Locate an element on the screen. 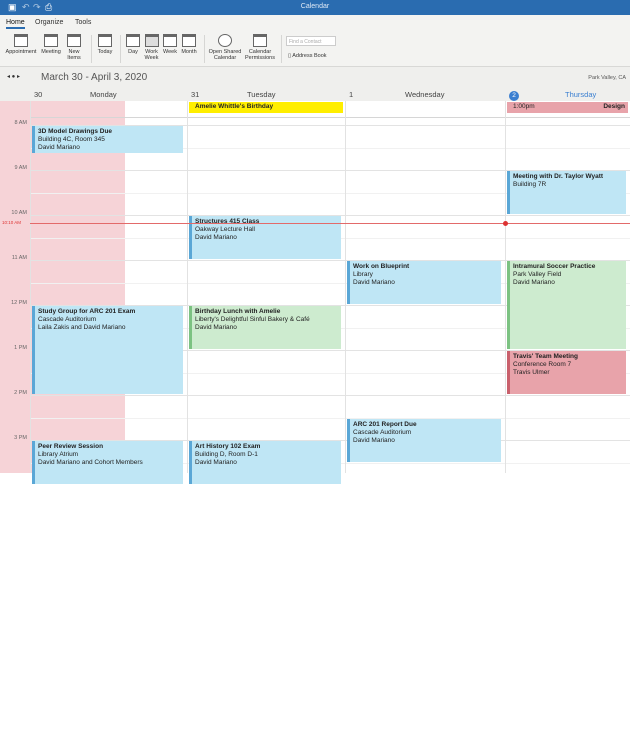  week-view-button: Week is located at coordinates (170, 44).